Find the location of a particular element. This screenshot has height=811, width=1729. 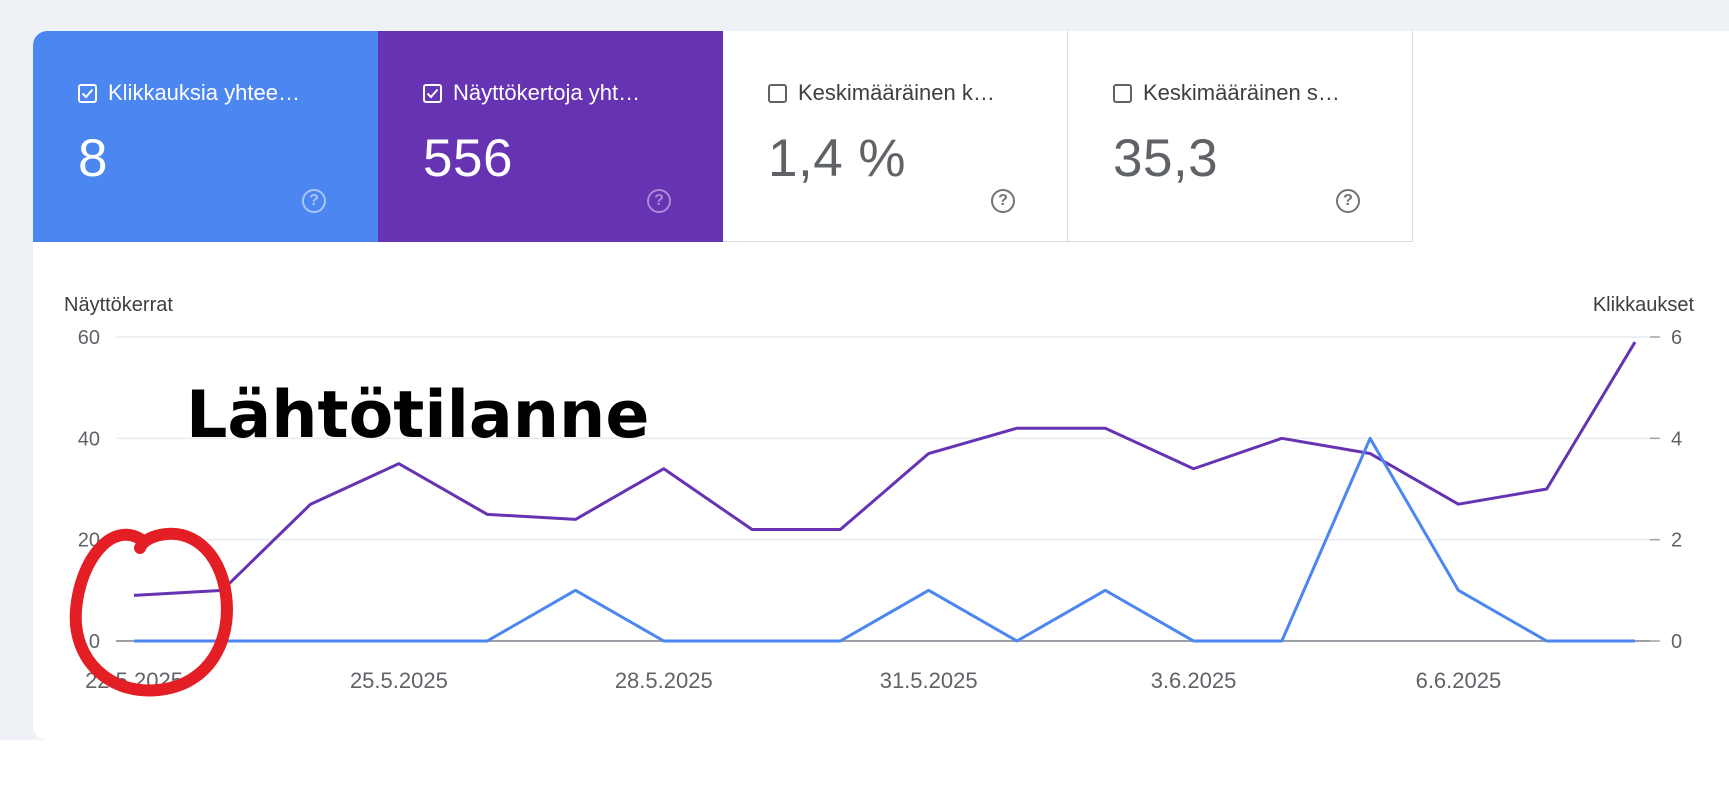

metric-card-value: 556 is located at coordinates (468, 158).